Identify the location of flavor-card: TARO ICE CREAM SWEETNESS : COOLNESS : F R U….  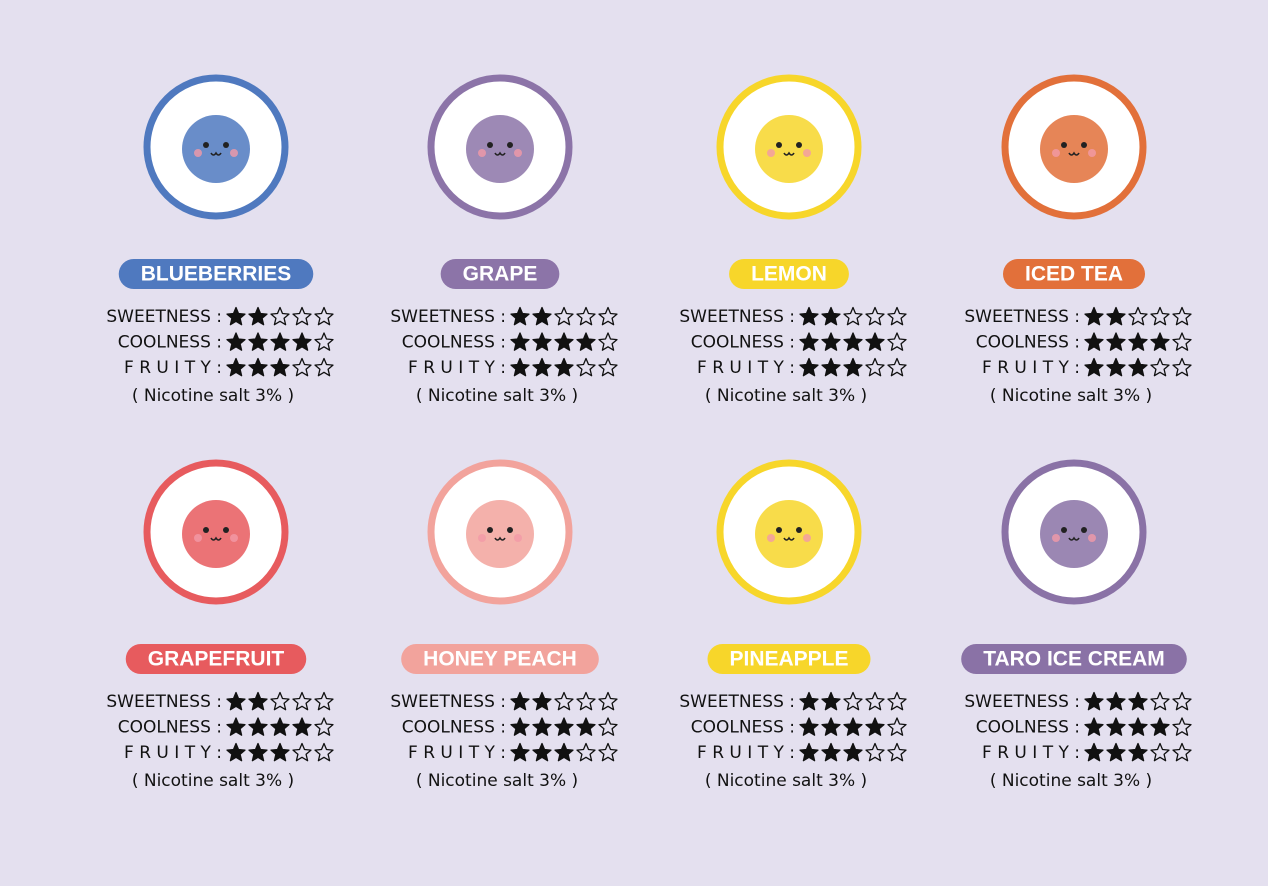
(1076, 625).